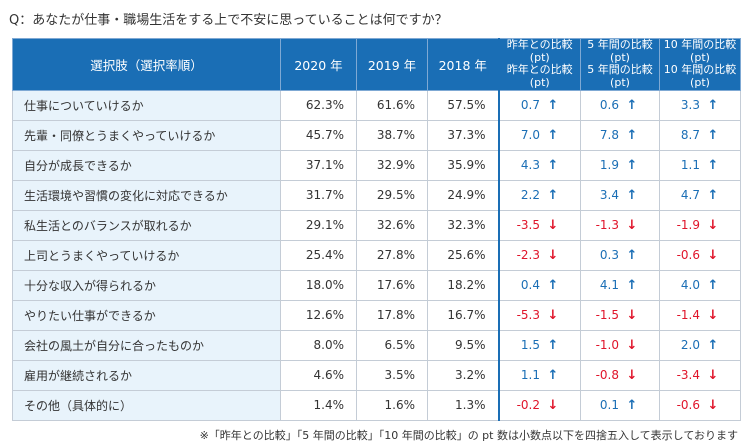 This screenshot has height=448, width=750. Describe the element at coordinates (318, 225) in the screenshot. I see `value-cell: 29.1%` at that location.